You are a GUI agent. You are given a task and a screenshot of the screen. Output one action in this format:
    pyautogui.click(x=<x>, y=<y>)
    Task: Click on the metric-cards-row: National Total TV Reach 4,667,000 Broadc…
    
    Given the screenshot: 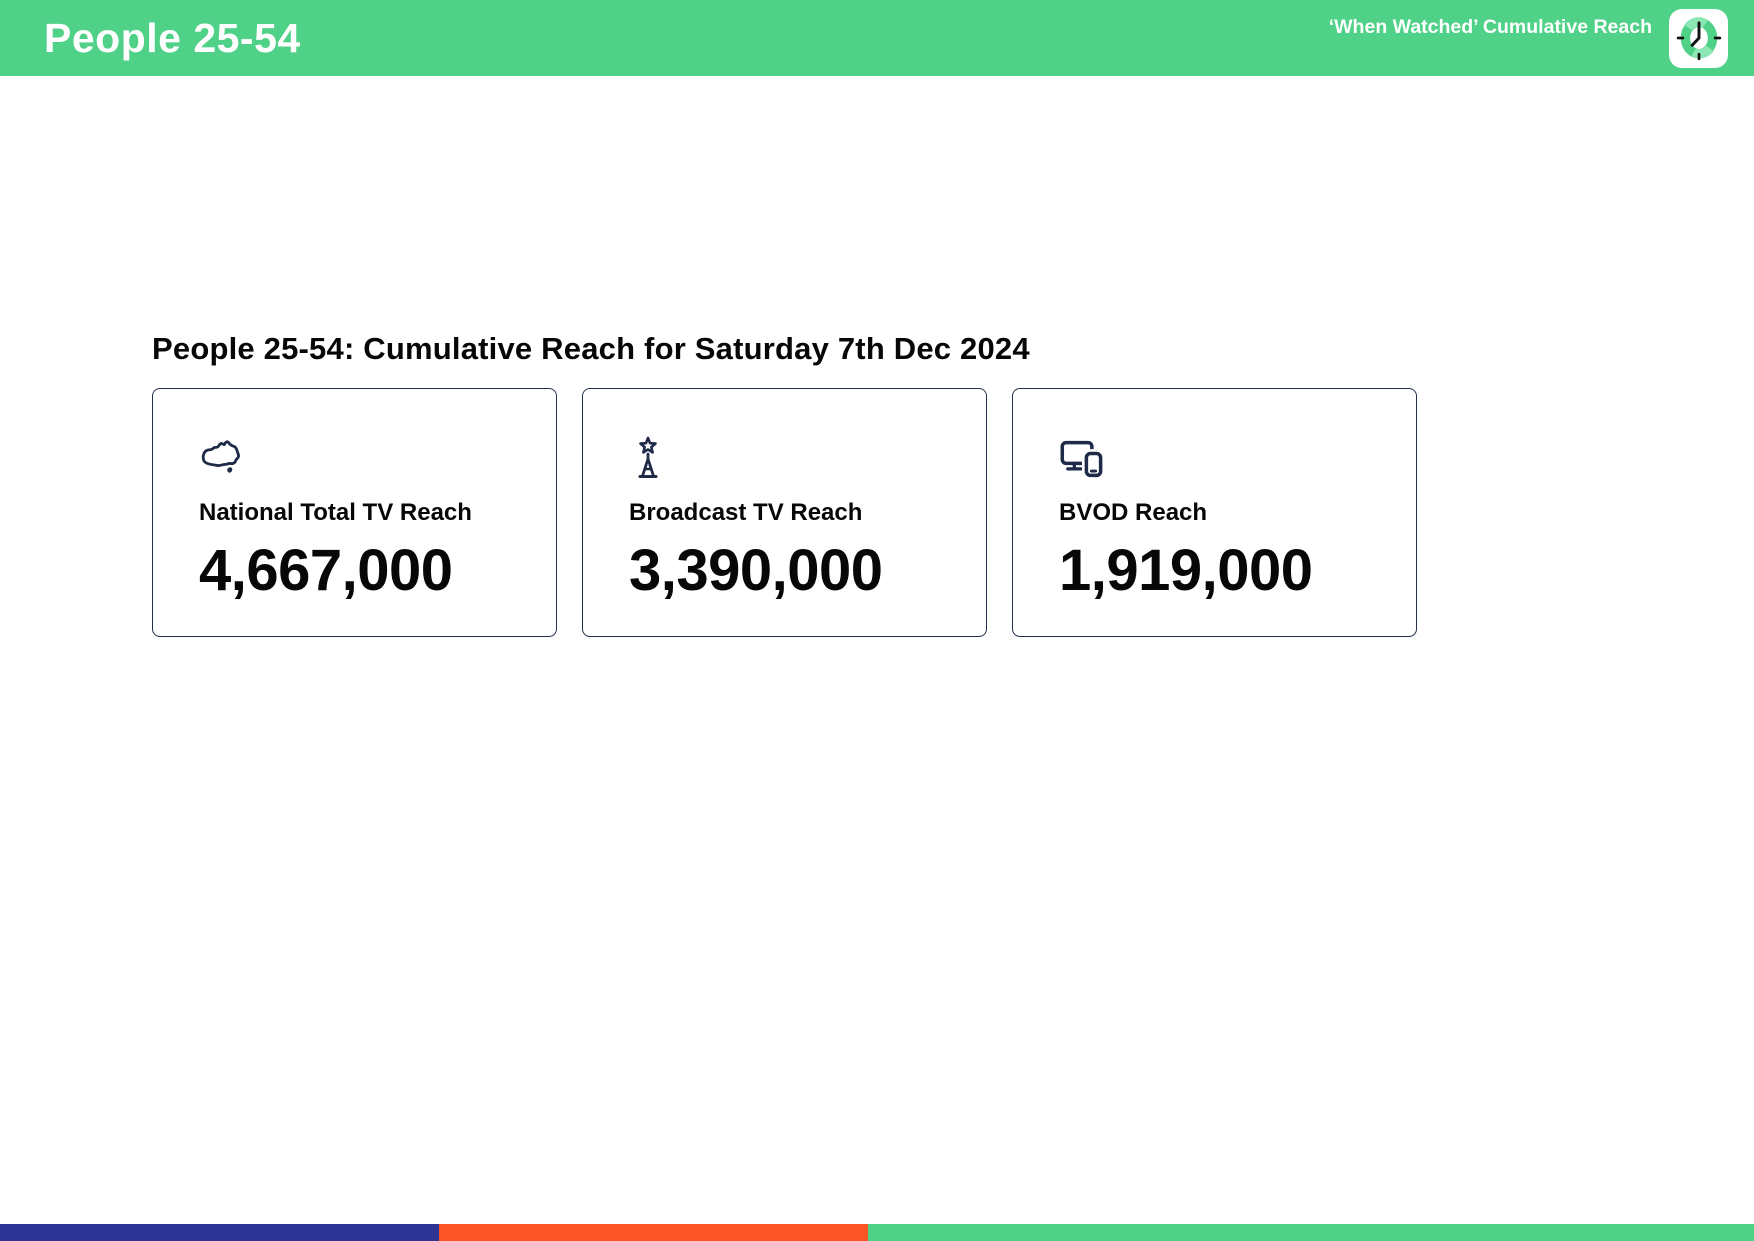 What is the action you would take?
    pyautogui.click(x=784, y=512)
    